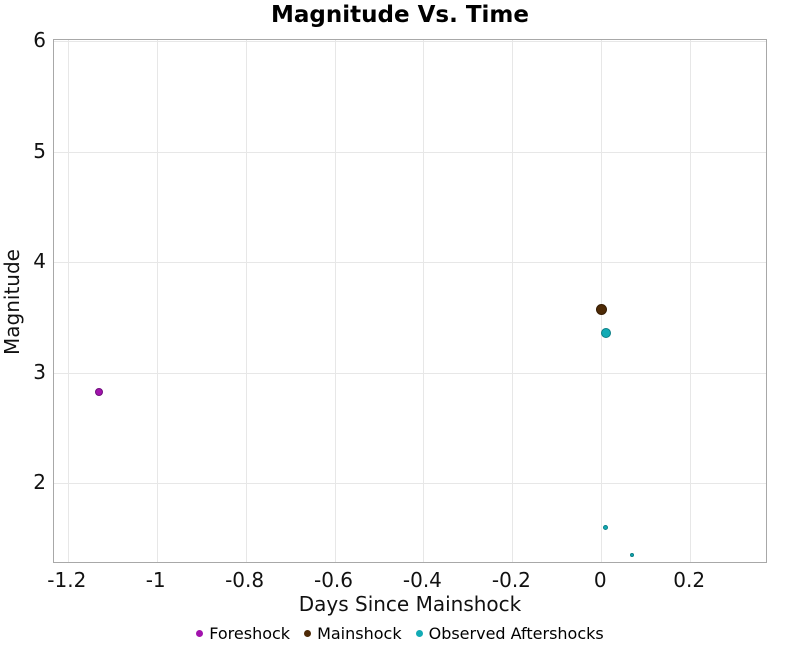 This screenshot has height=650, width=800. Describe the element at coordinates (516, 633) in the screenshot. I see `legend-label: Observed Aftershocks` at that location.